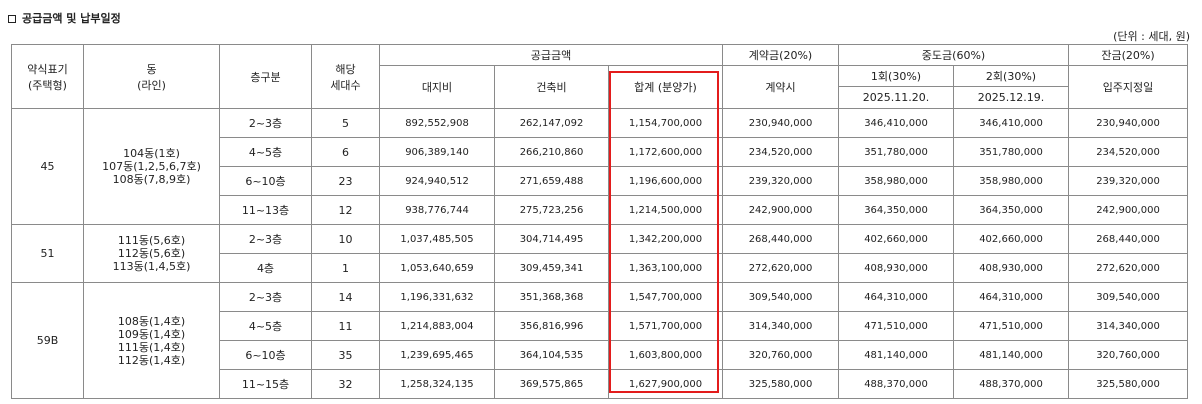 Image resolution: width=1202 pixels, height=404 pixels. I want to click on units-cell: 32, so click(345, 384).